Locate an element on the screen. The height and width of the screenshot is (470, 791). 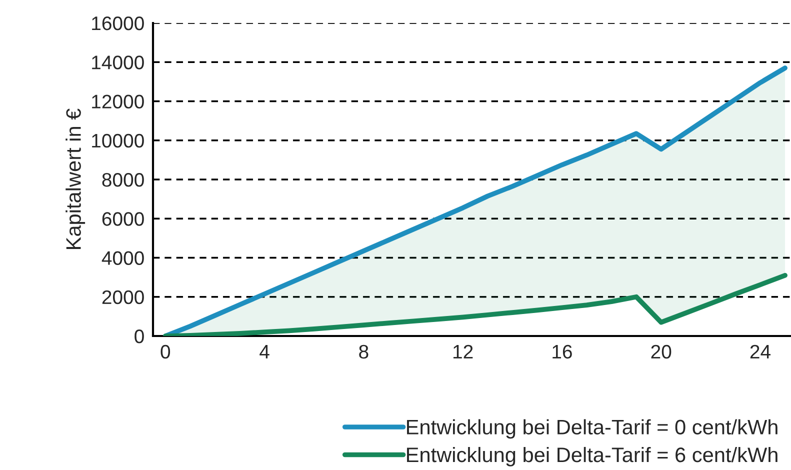
x-tick-label: 8 is located at coordinates (363, 351).